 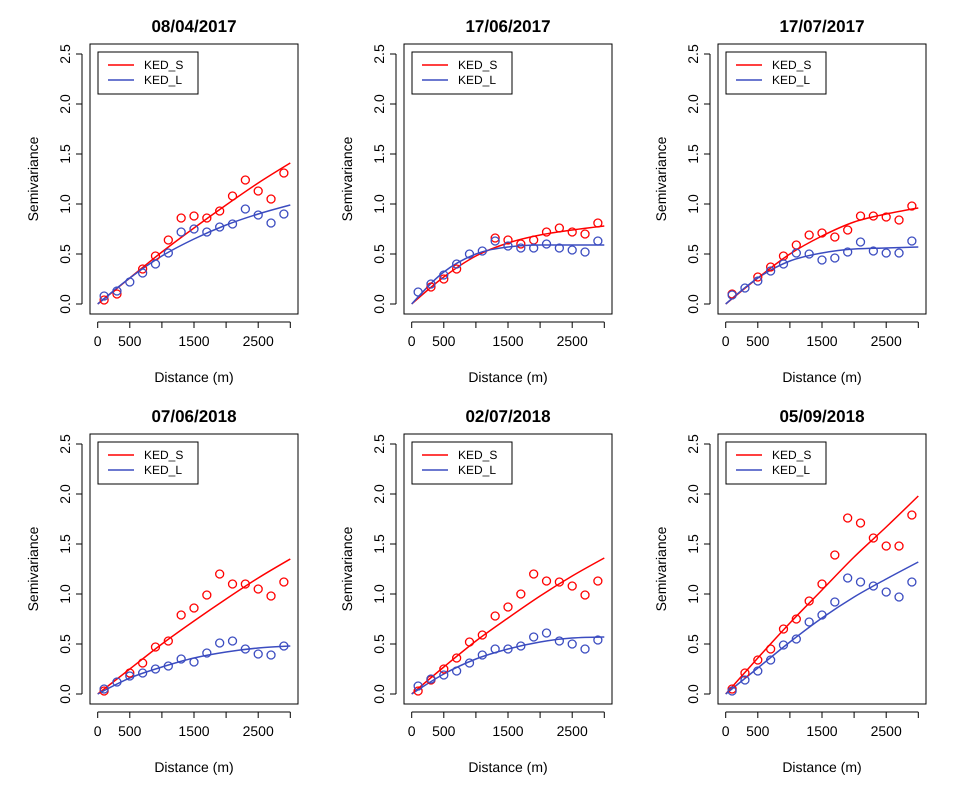 What do you see at coordinates (758, 341) in the screenshot?
I see `x-tick-label: 500` at bounding box center [758, 341].